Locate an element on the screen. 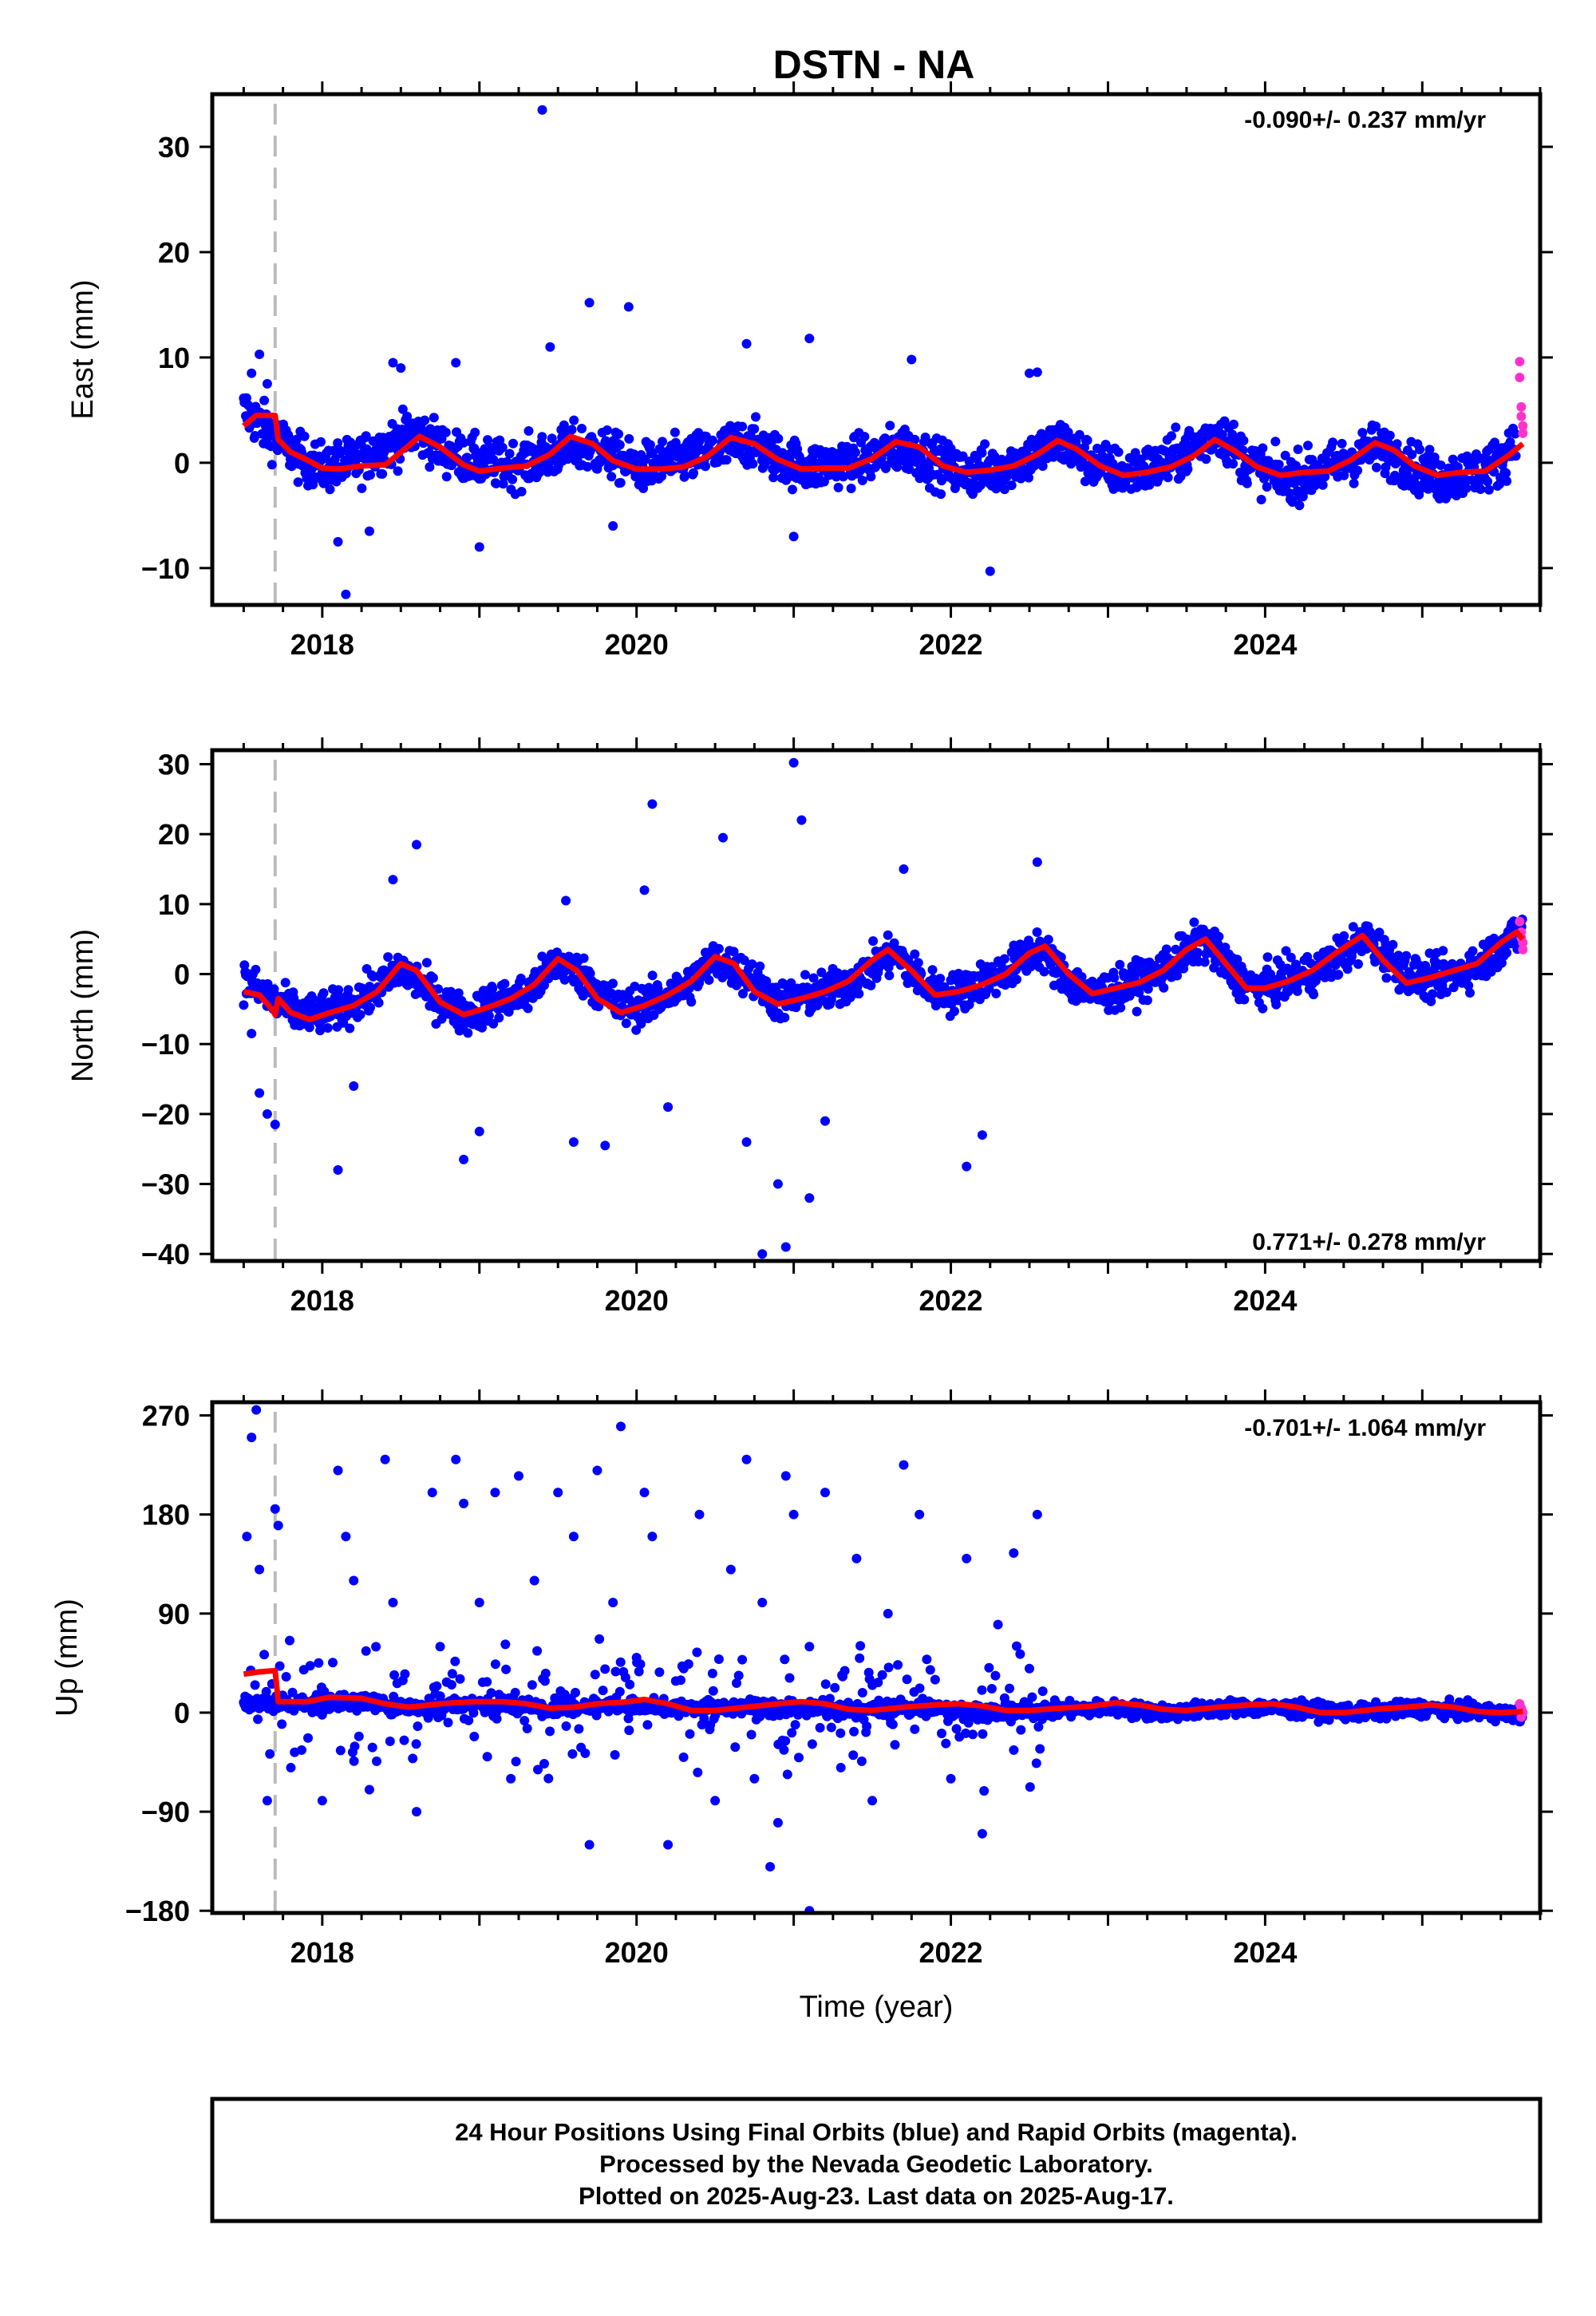 This screenshot has width=1596, height=2316. north-ytick-label: 20 is located at coordinates (174, 834).